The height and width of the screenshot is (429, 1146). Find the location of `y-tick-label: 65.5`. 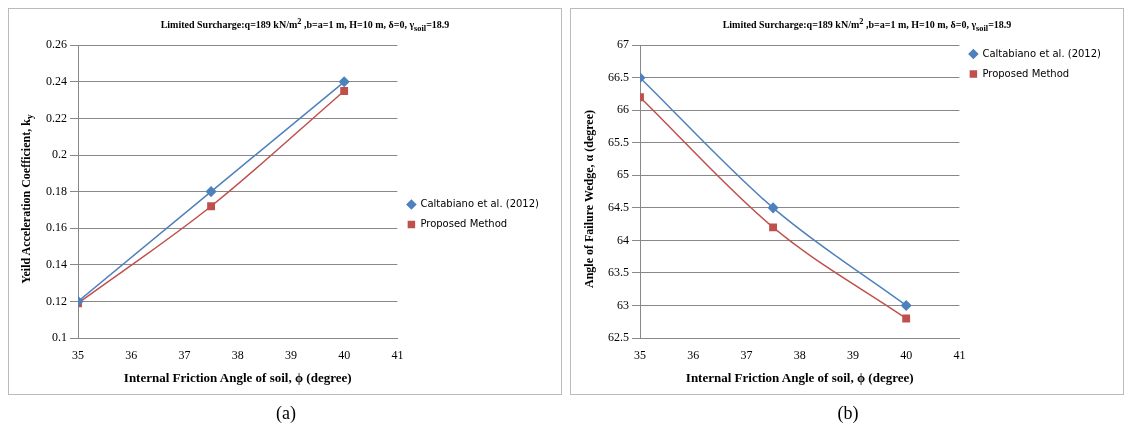

y-tick-label: 65.5 is located at coordinates (618, 141).